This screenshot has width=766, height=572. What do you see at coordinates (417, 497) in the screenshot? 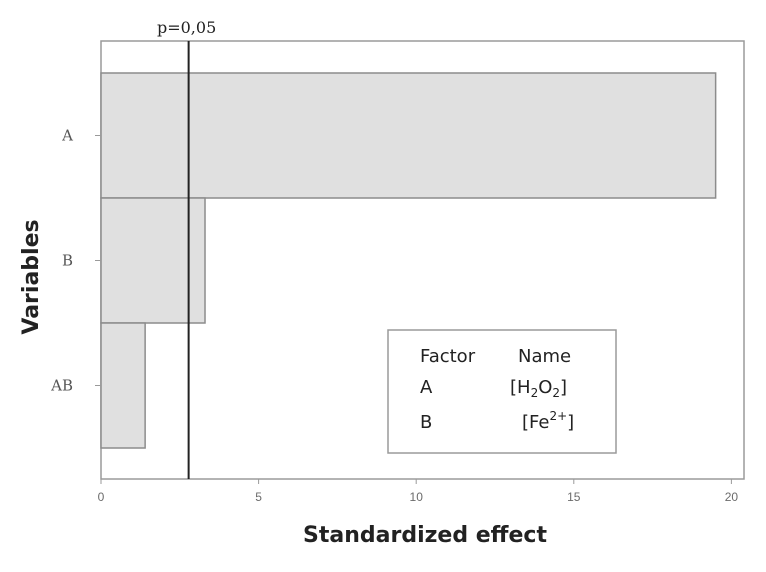
I see `x-tick-label-10: 10` at bounding box center [417, 497].